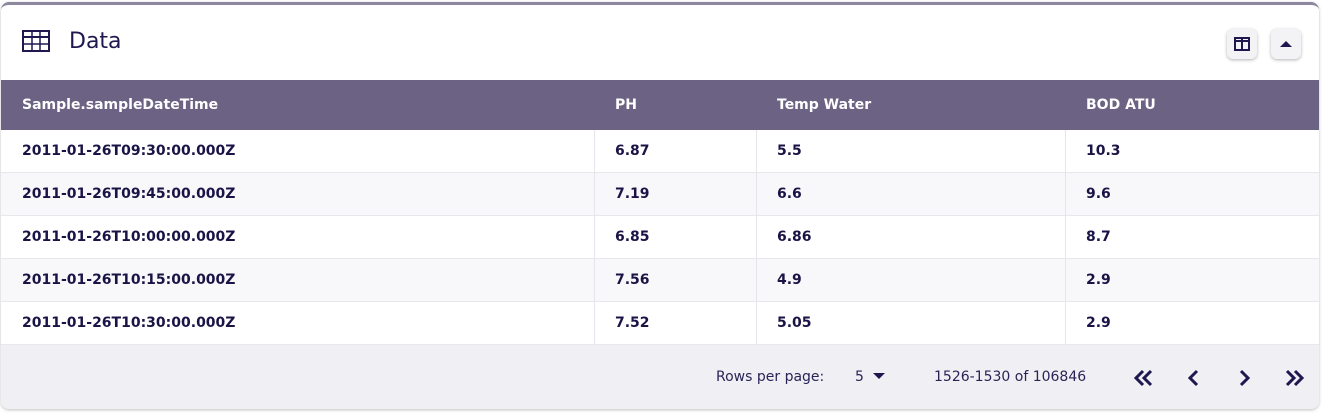  What do you see at coordinates (770, 377) in the screenshot?
I see `rows-per-page-label: Rows per page:` at bounding box center [770, 377].